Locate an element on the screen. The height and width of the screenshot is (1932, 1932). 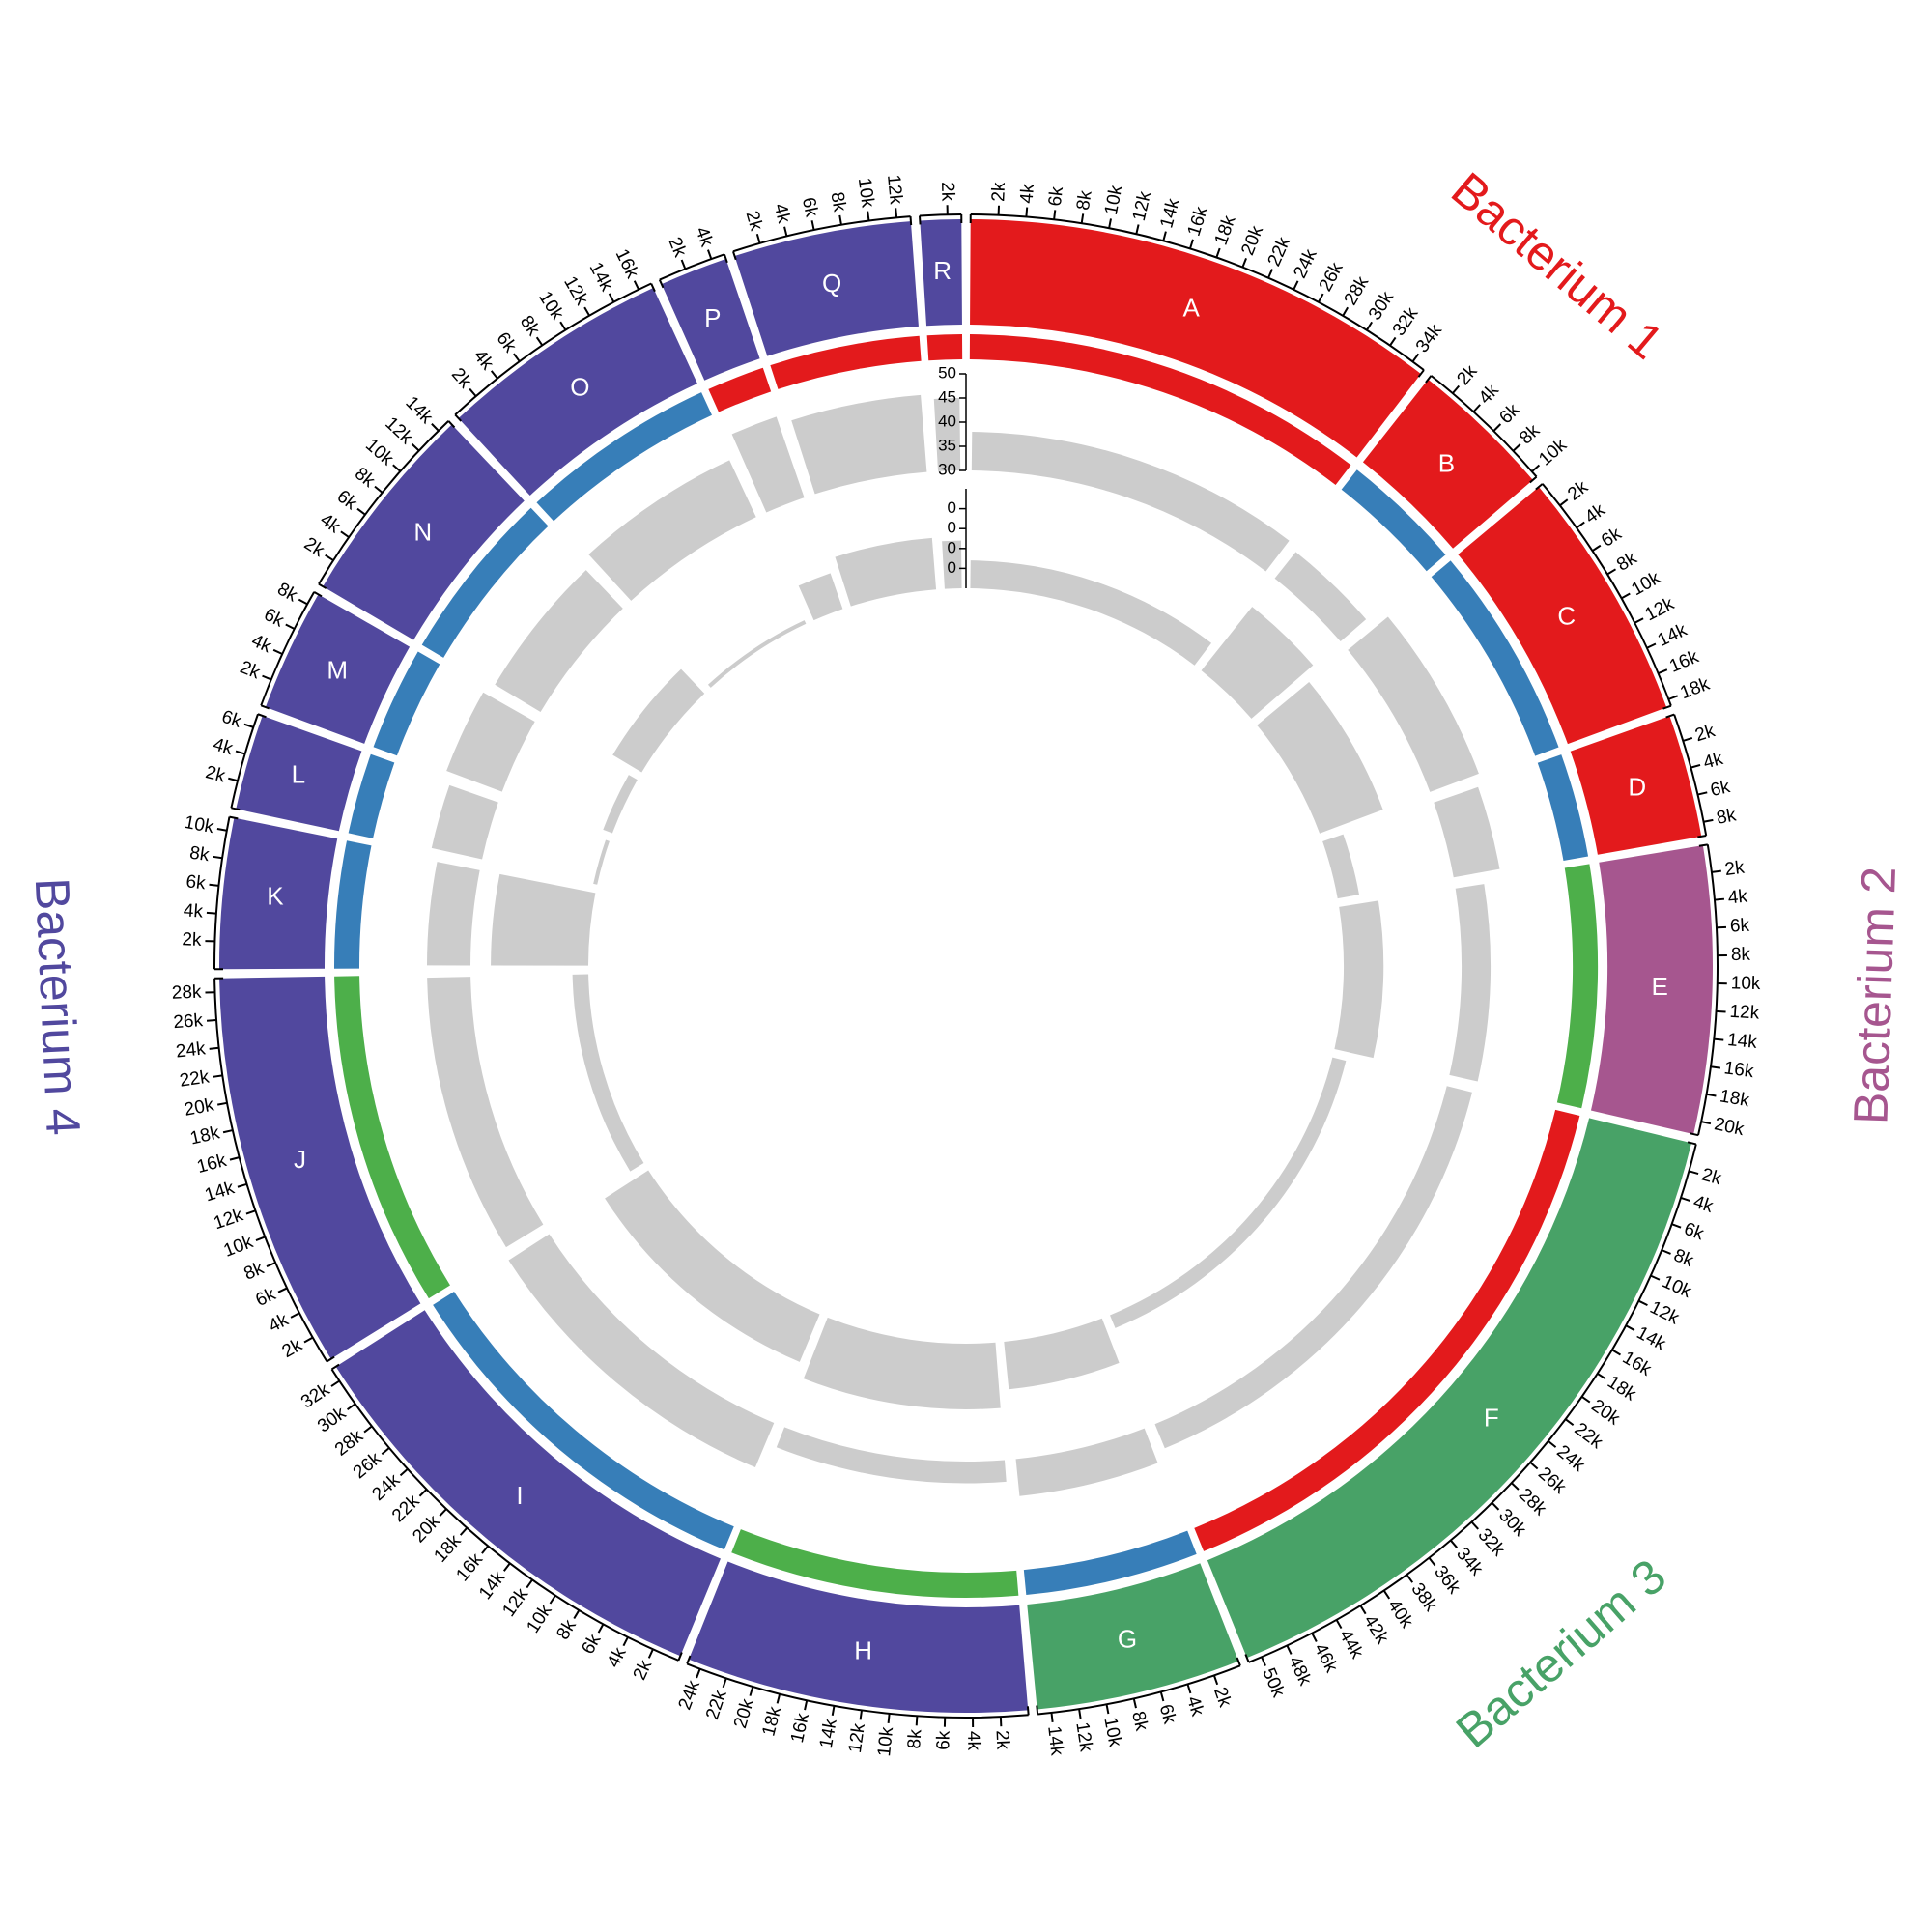
group-label: Bacterium 1 is located at coordinates (1557, 266).